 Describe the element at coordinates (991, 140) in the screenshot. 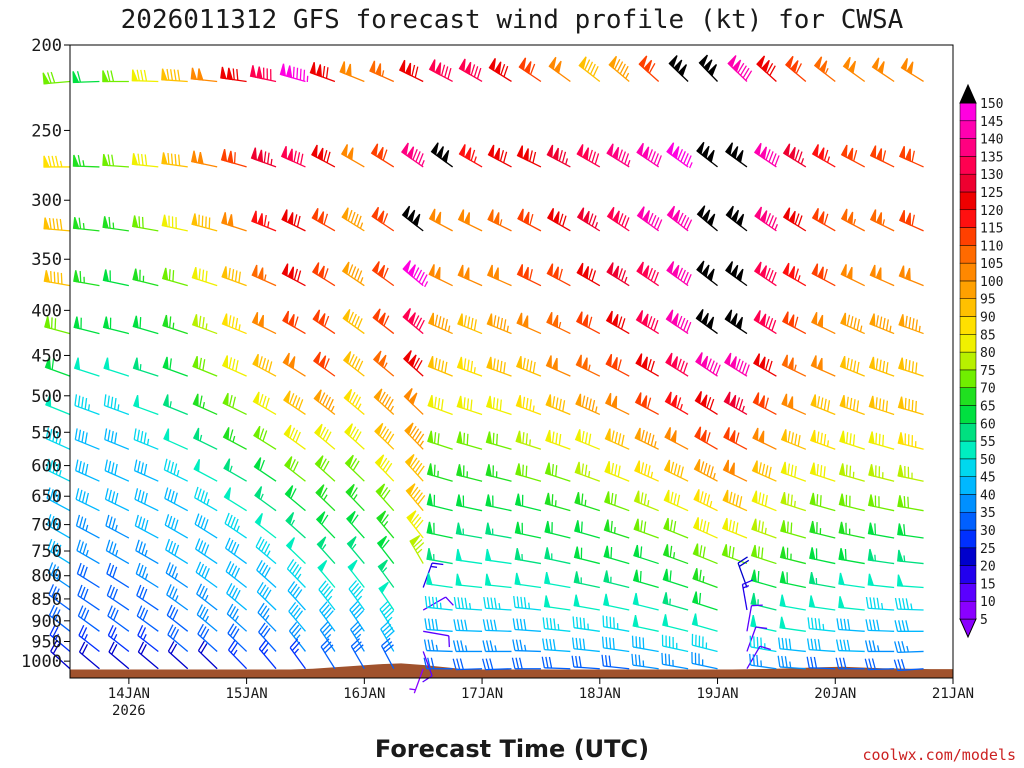

I see `colorbar-label: 140` at that location.